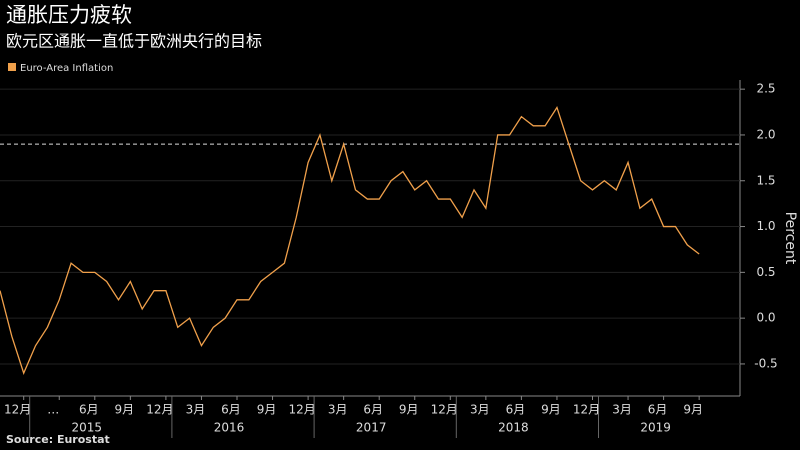 The width and height of the screenshot is (800, 450). Describe the element at coordinates (371, 428) in the screenshot. I see `year-label: 2017` at that location.